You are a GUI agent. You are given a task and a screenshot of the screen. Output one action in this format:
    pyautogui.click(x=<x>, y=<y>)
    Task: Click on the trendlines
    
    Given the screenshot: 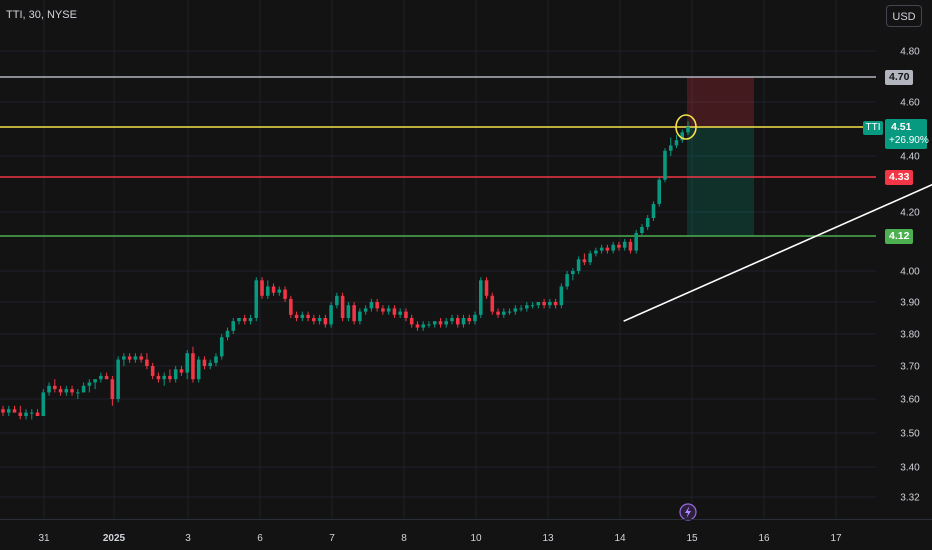 What is the action you would take?
    pyautogui.click(x=777, y=252)
    